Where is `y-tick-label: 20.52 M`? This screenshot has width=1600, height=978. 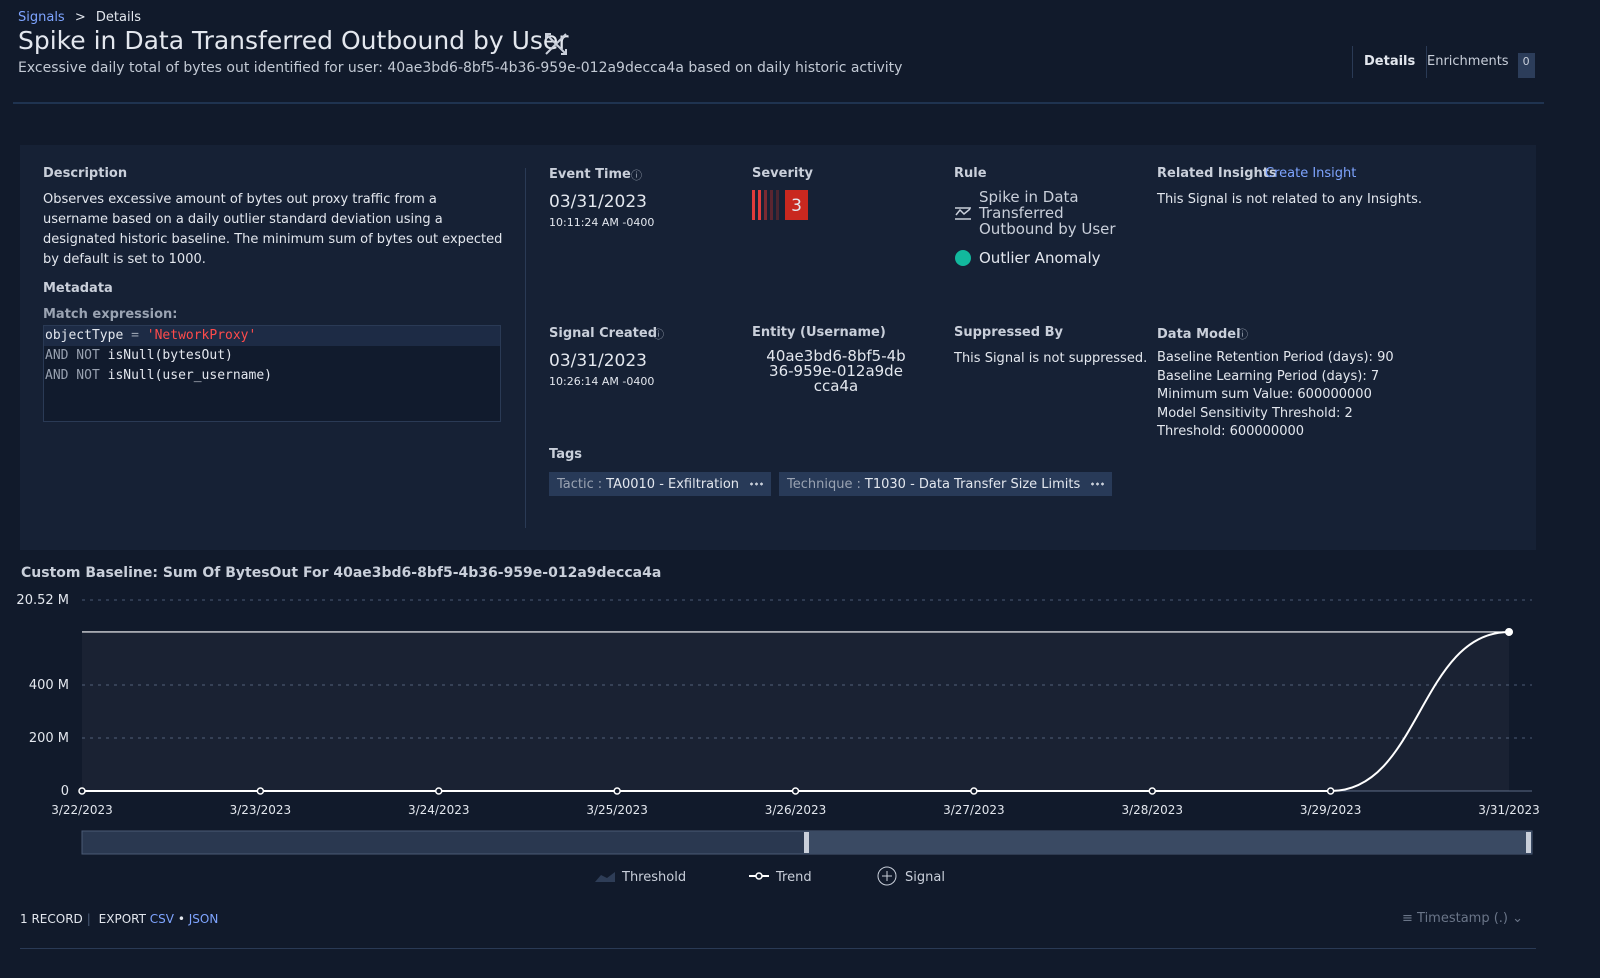 y-tick-label: 20.52 M is located at coordinates (42, 600).